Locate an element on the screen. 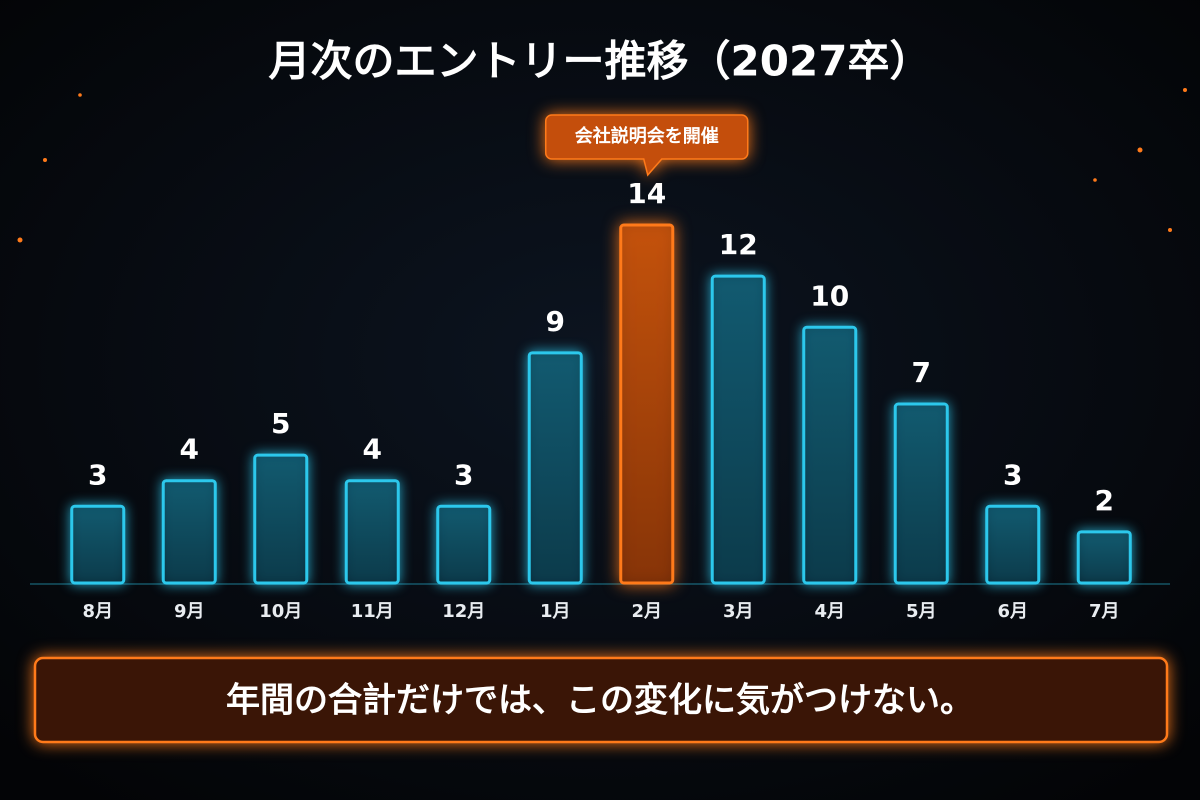  data-label: 12 is located at coordinates (738, 244).